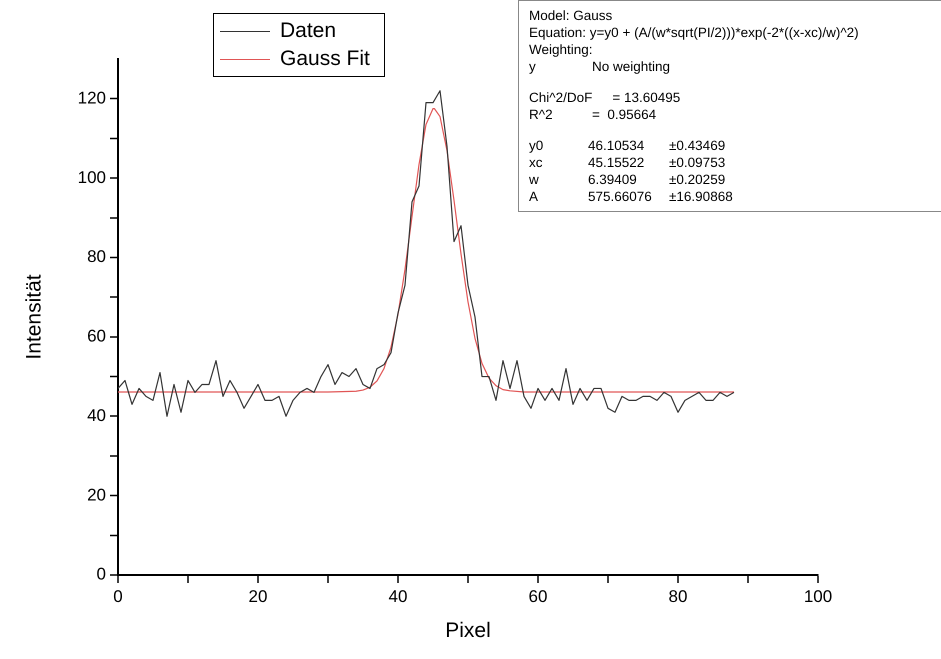  I want to click on y-tick-label: 120, so click(92, 98).